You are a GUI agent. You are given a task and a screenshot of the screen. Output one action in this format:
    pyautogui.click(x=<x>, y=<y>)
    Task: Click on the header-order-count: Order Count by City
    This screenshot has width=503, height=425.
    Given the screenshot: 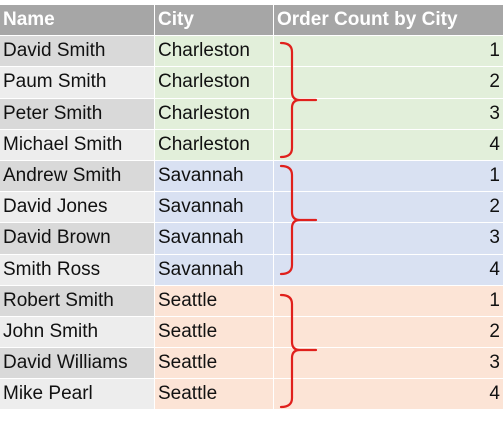 What is the action you would take?
    pyautogui.click(x=388, y=20)
    